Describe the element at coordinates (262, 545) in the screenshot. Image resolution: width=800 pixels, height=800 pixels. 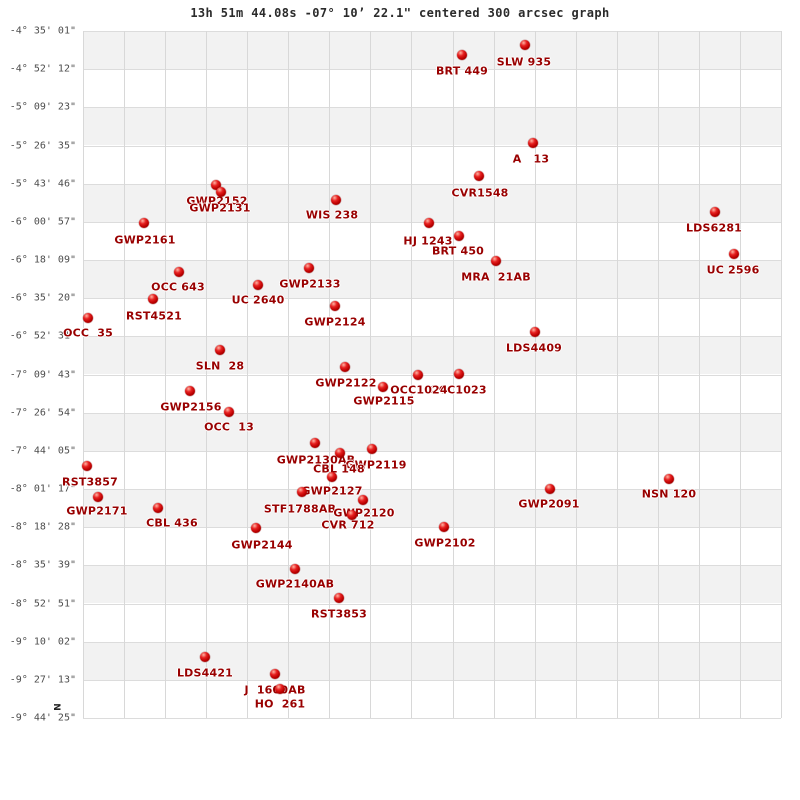
I see `star-label: GWP2144` at that location.